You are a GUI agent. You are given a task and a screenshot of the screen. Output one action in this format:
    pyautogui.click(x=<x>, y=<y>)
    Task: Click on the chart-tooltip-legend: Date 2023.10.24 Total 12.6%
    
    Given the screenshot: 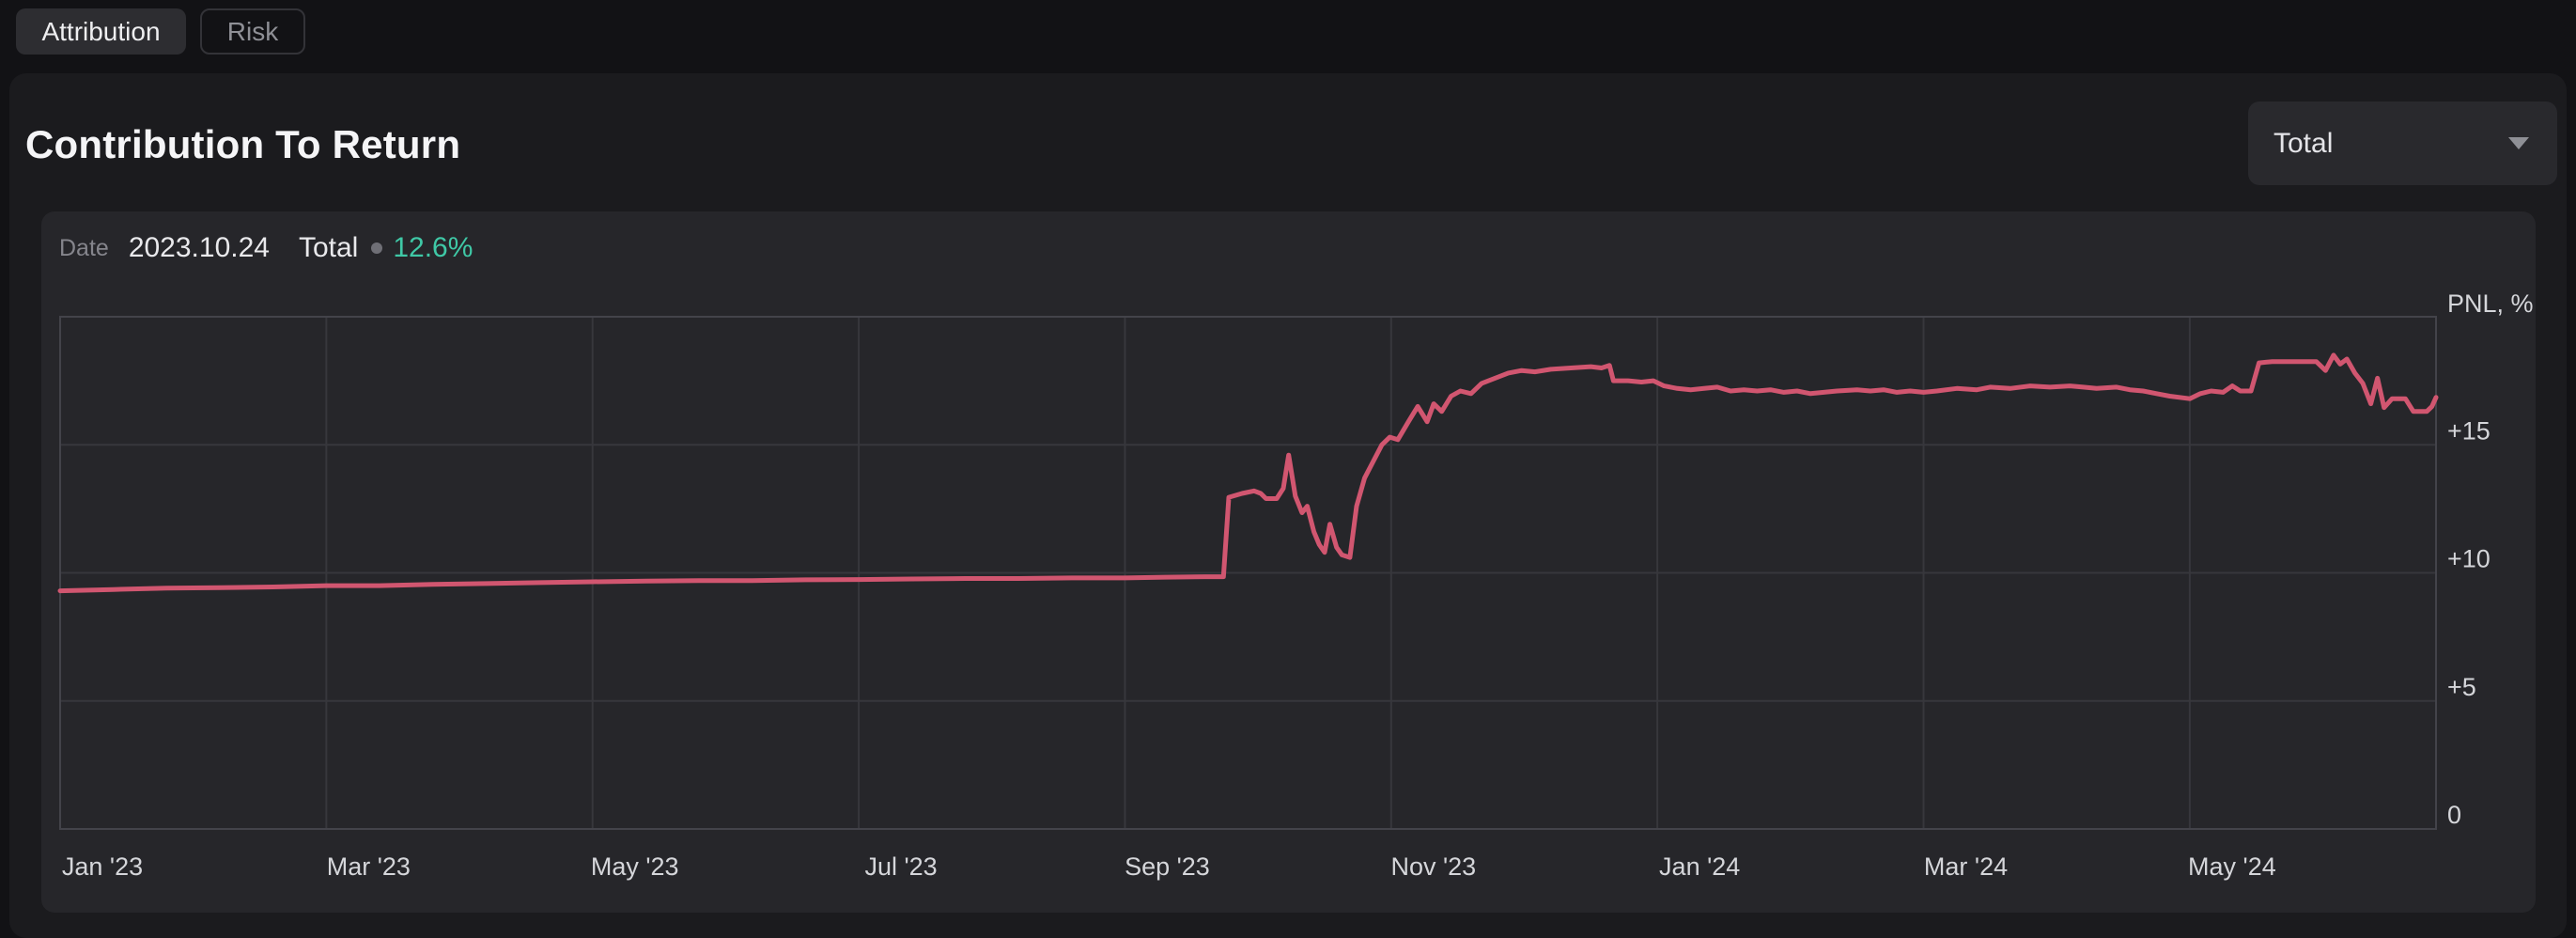 What is the action you would take?
    pyautogui.click(x=266, y=248)
    